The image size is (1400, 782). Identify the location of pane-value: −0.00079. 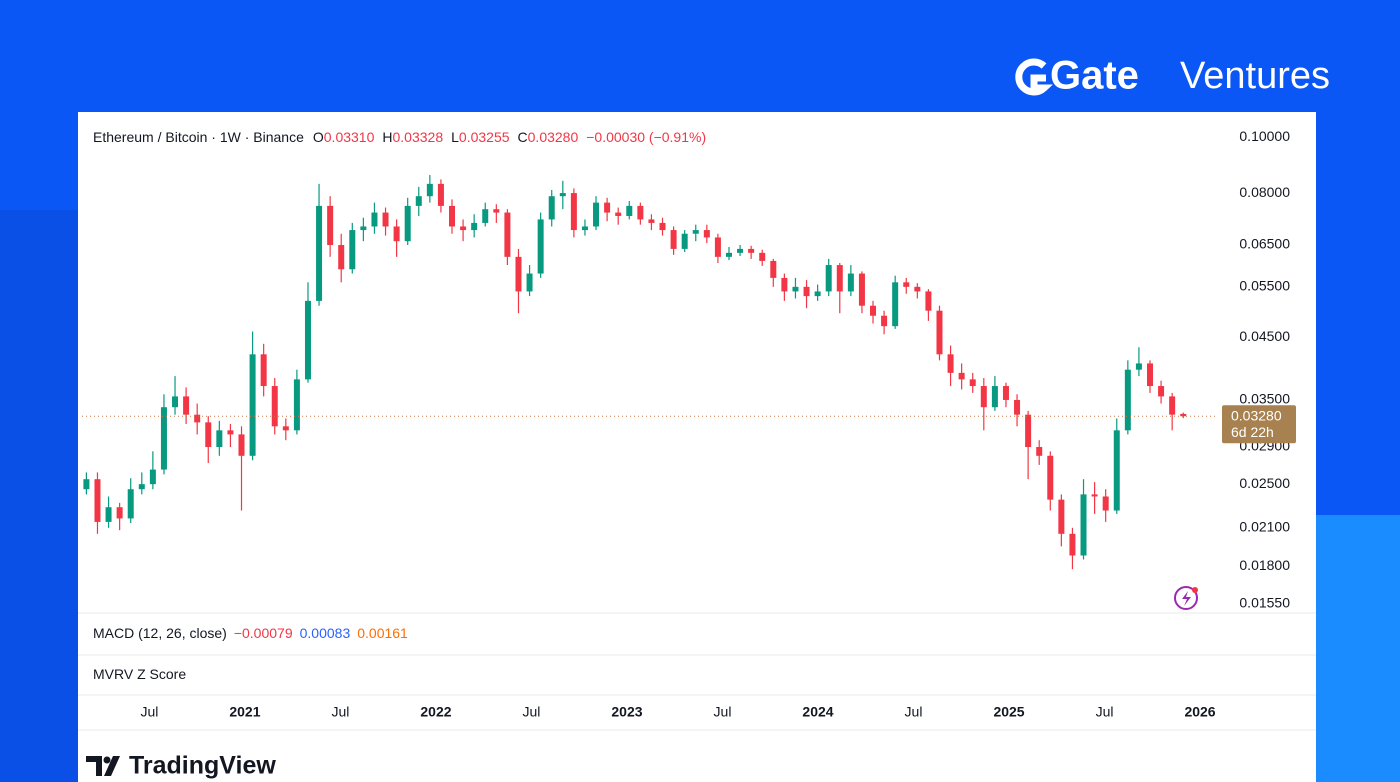
(263, 633).